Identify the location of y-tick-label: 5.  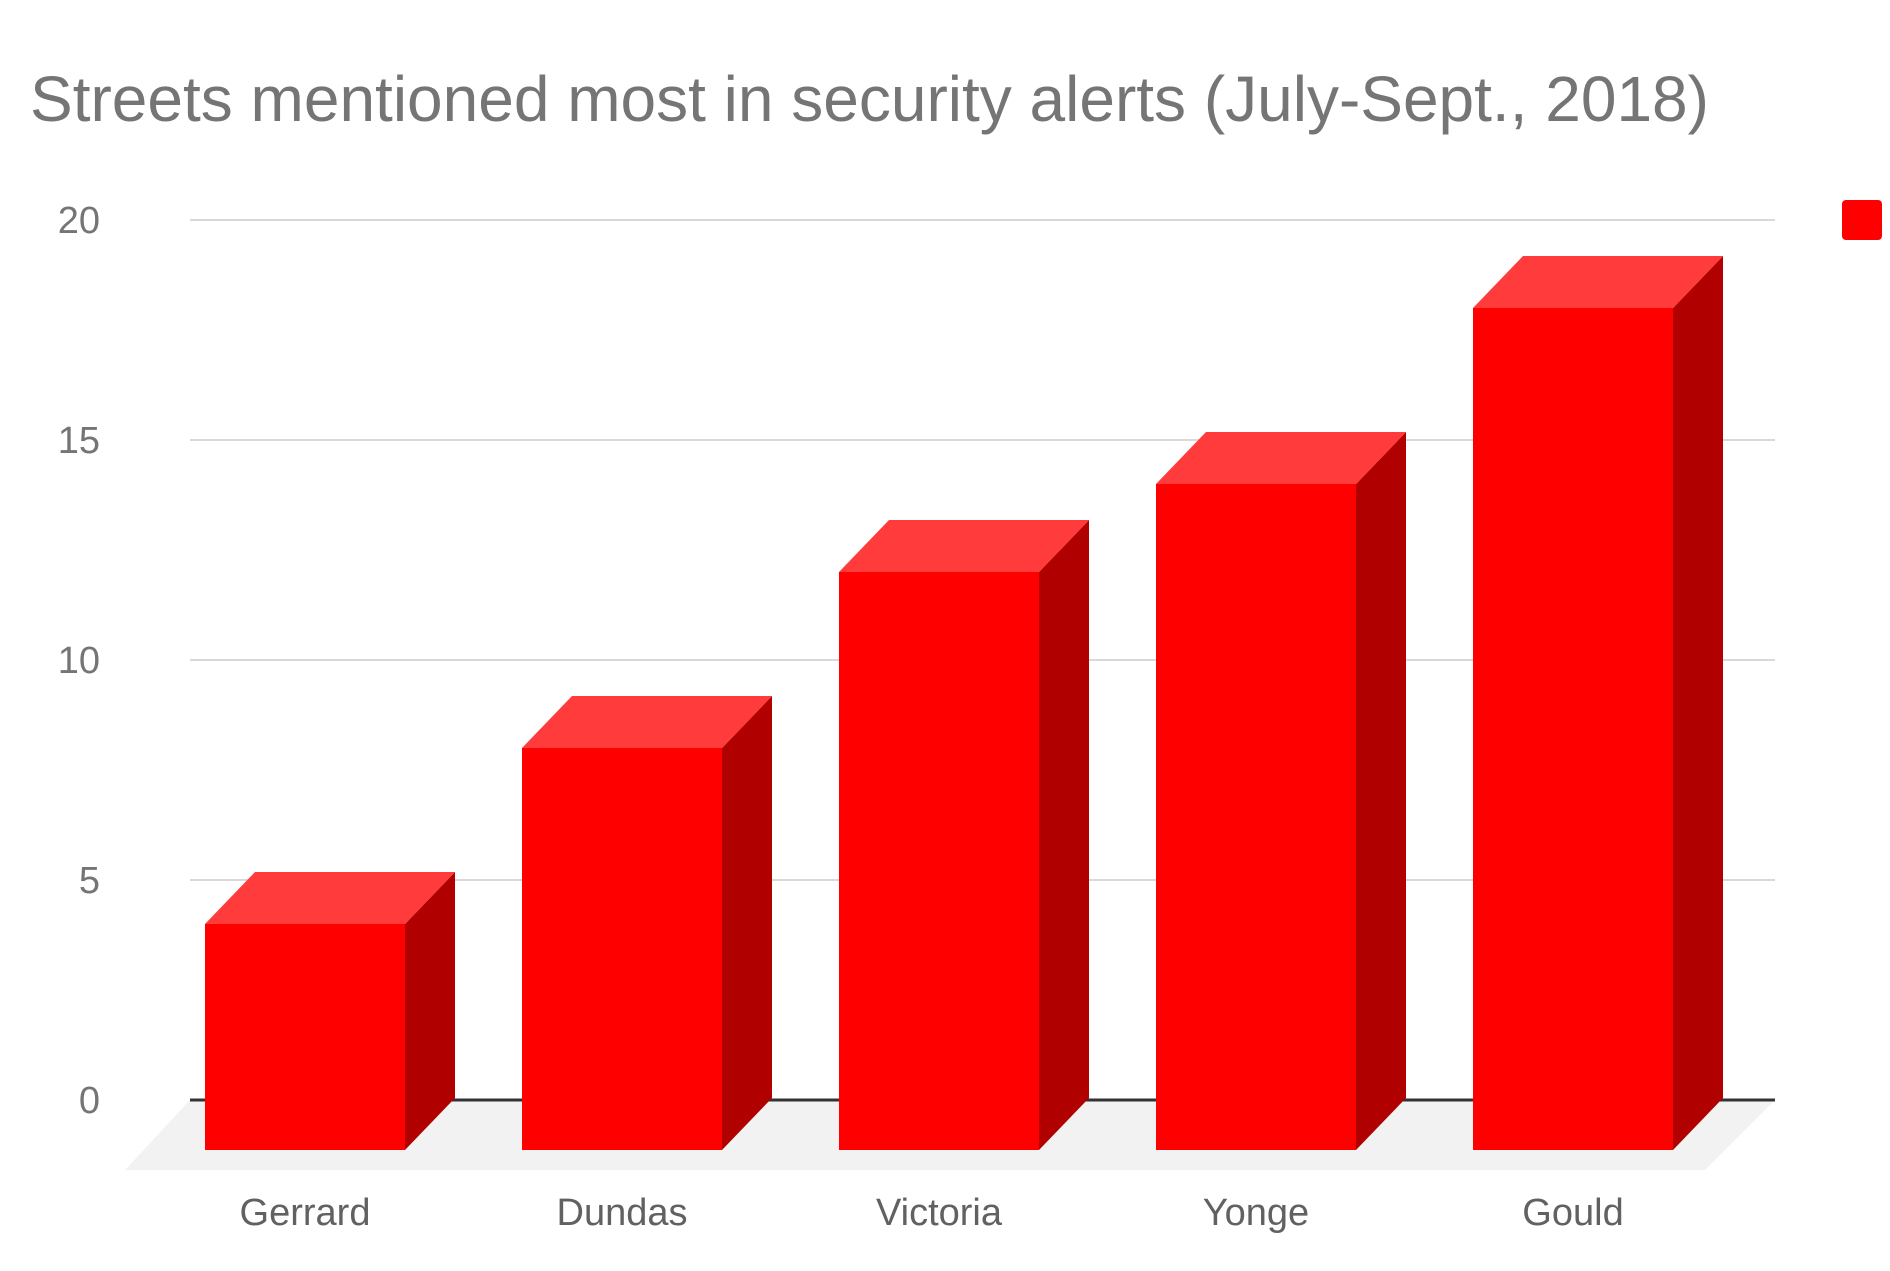
(89, 881).